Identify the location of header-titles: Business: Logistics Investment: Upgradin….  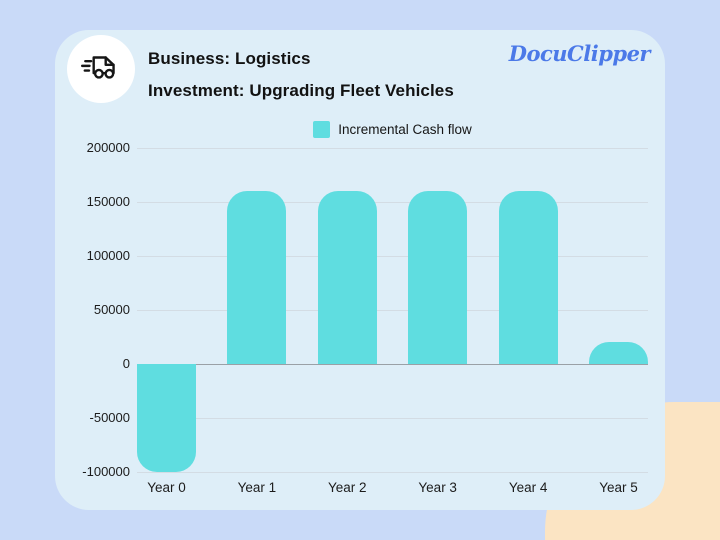
(301, 75).